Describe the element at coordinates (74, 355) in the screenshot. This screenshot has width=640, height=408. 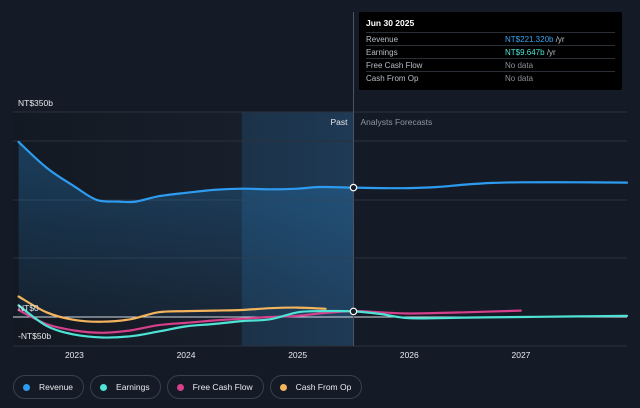
I see `x-tick-label: 2023` at that location.